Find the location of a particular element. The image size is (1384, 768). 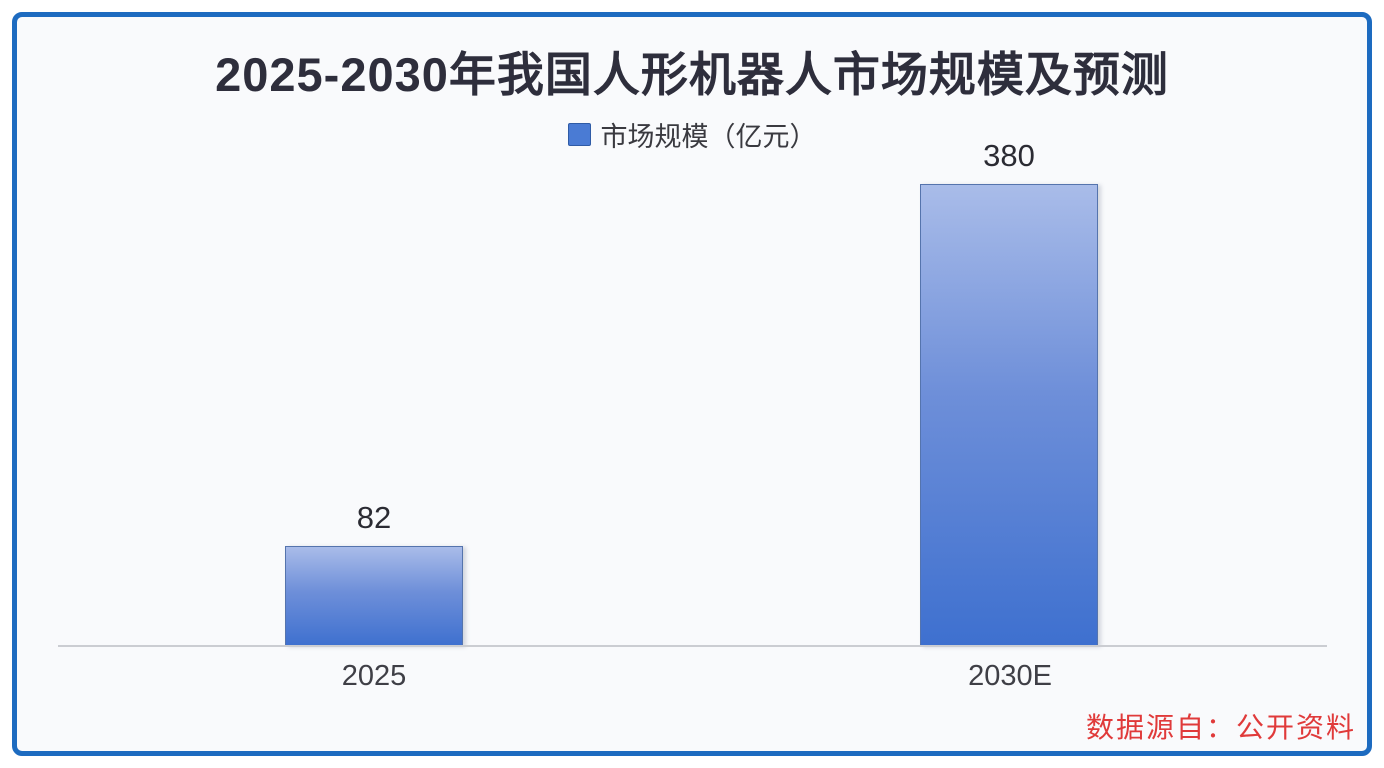

bar-2025 is located at coordinates (374, 596).